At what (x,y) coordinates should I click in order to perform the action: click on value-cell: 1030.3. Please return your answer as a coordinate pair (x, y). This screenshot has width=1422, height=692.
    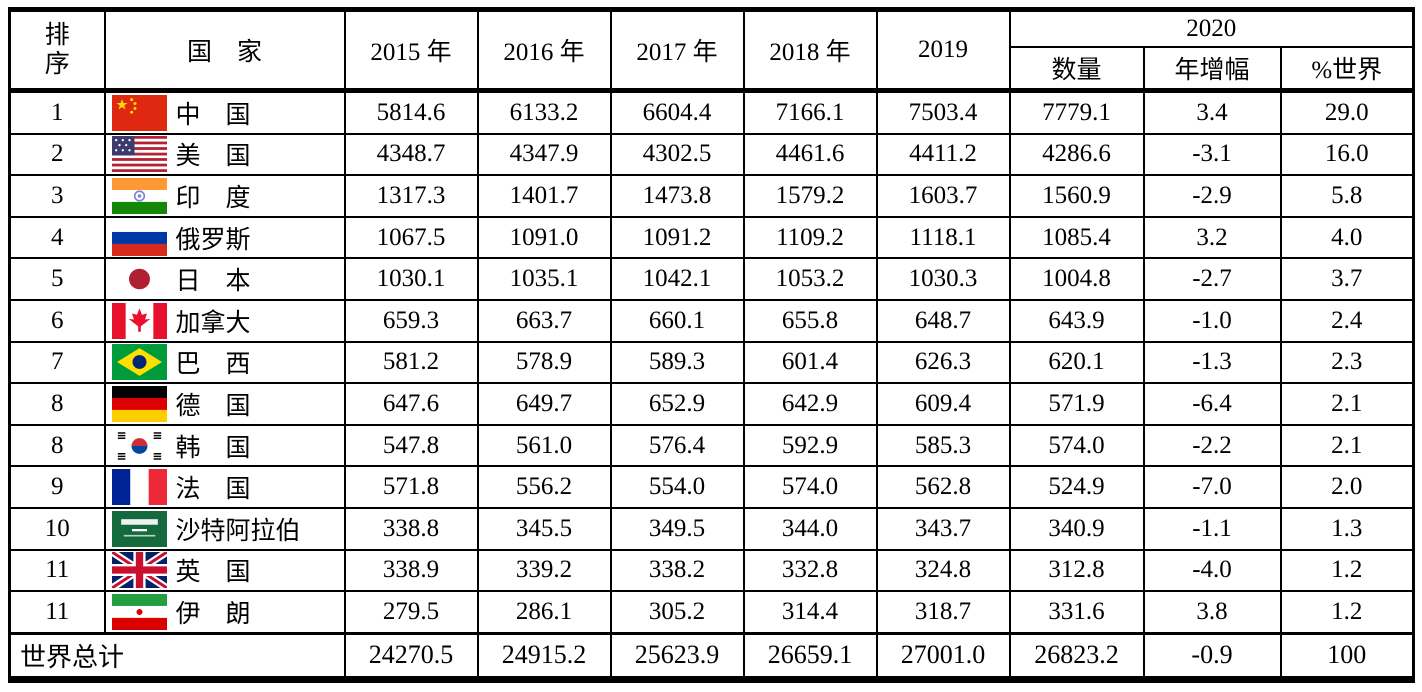
    Looking at the image, I should click on (943, 279).